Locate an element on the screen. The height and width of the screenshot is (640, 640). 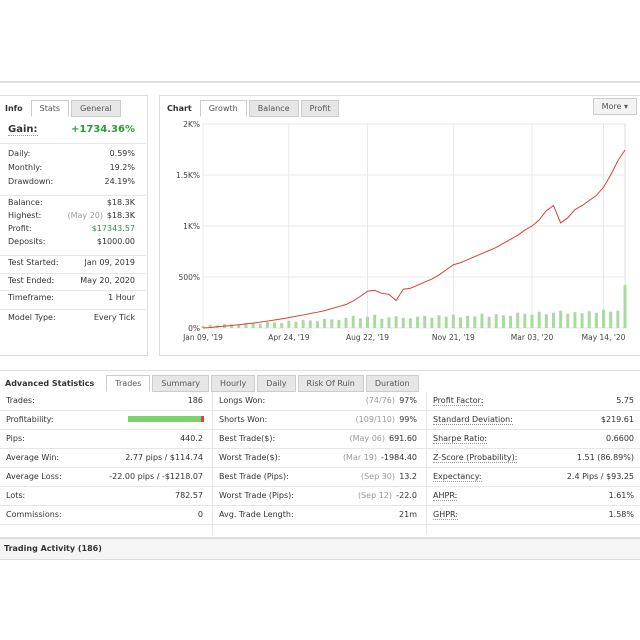
info-label: Highest: is located at coordinates (25, 215).